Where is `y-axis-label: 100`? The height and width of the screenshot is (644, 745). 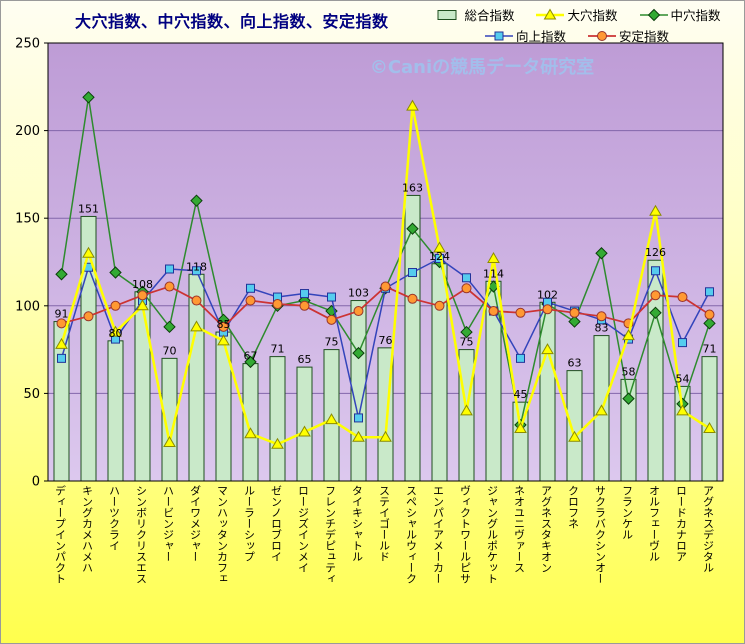 y-axis-label: 100 is located at coordinates (27, 306).